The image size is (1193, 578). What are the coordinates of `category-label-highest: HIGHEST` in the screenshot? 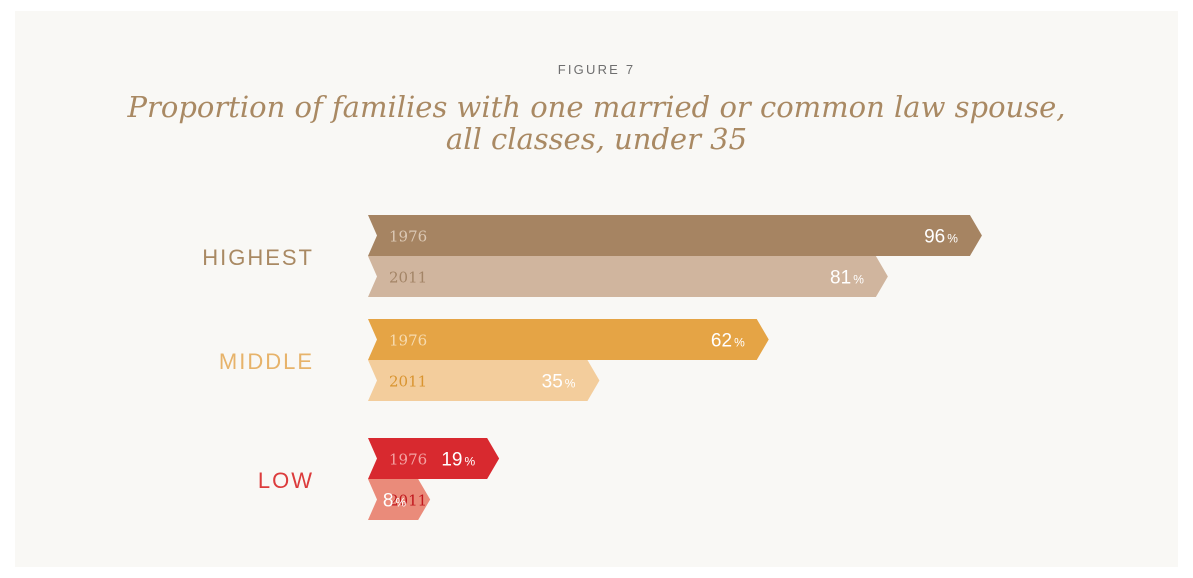 It's located at (258, 257).